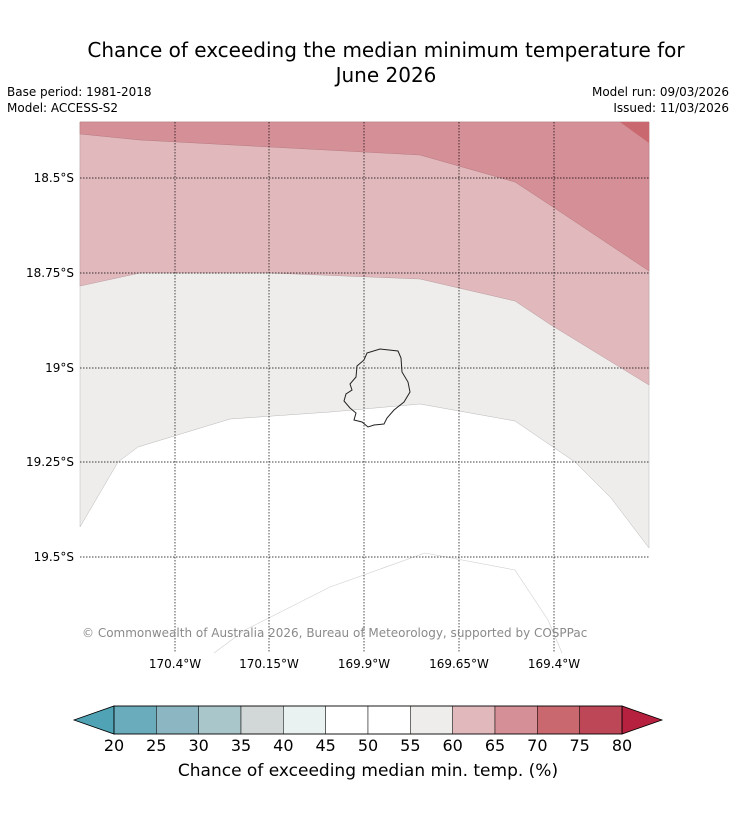  I want to click on colorbar-tick-label: 60, so click(452, 745).